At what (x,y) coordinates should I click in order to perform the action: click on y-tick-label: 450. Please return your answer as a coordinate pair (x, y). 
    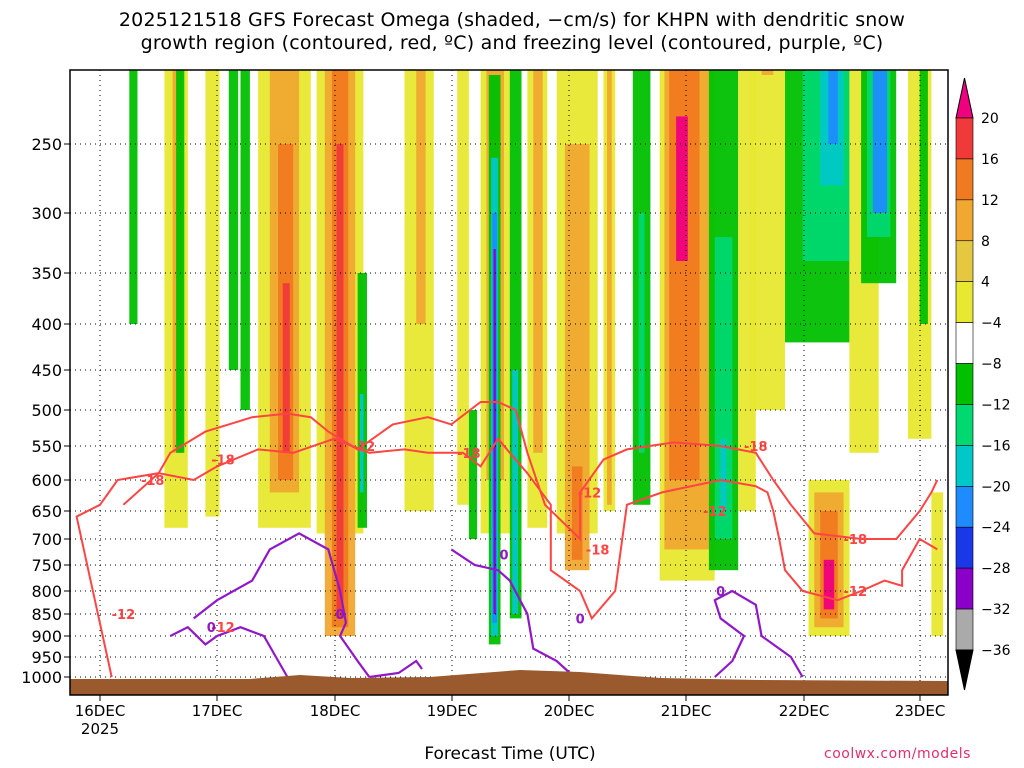
    Looking at the image, I should click on (46, 370).